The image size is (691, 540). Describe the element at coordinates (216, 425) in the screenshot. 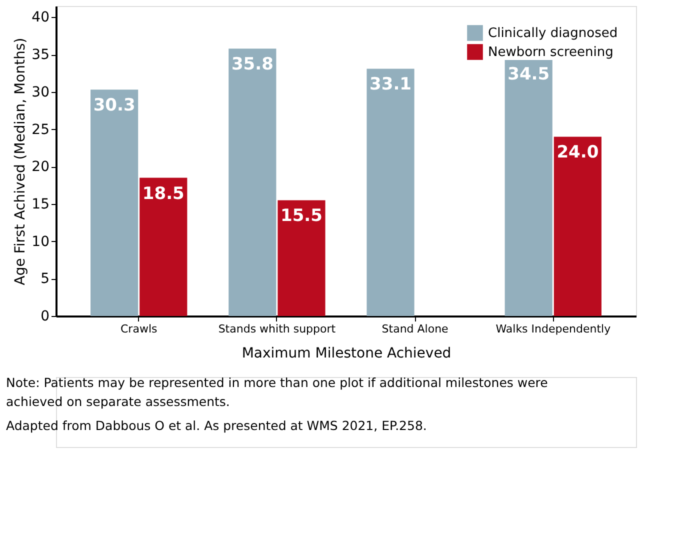

I see `text: Adapted from Dabbous O et al. As presented at WMS 2021, EP.258.` at that location.